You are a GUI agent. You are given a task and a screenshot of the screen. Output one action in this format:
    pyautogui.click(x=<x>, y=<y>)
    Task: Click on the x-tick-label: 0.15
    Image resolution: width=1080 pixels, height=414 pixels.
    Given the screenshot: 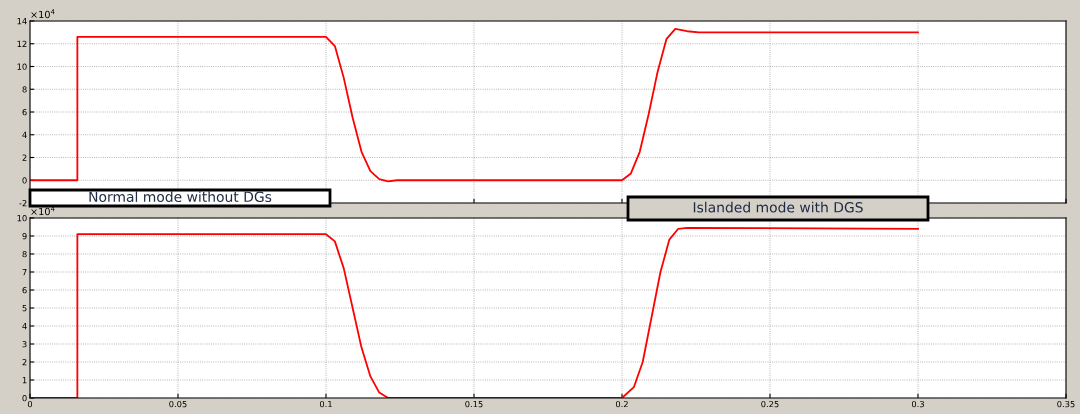 What is the action you would take?
    pyautogui.click(x=474, y=404)
    